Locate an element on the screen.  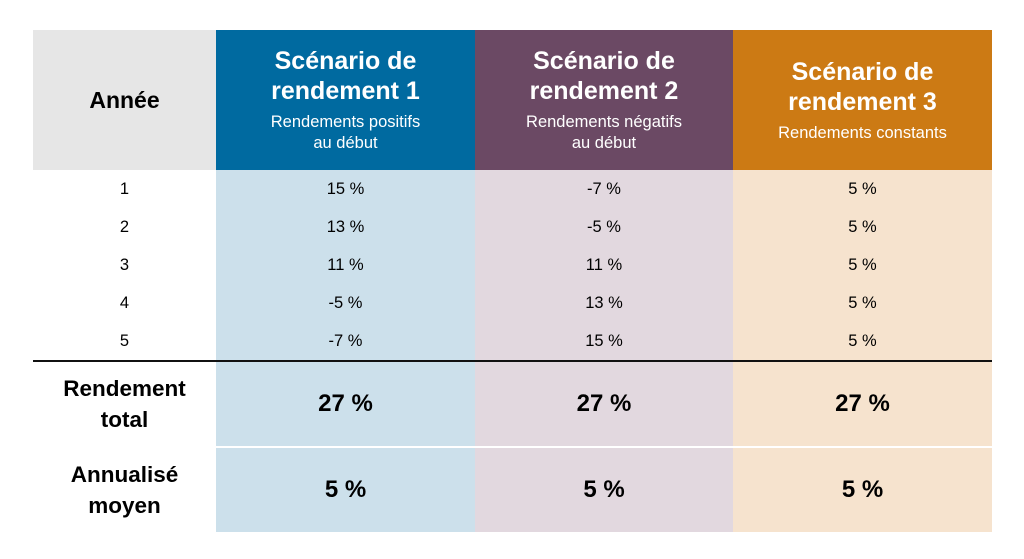
header-scenario-3-subtitle: Rendements constants is located at coordinates (862, 133).